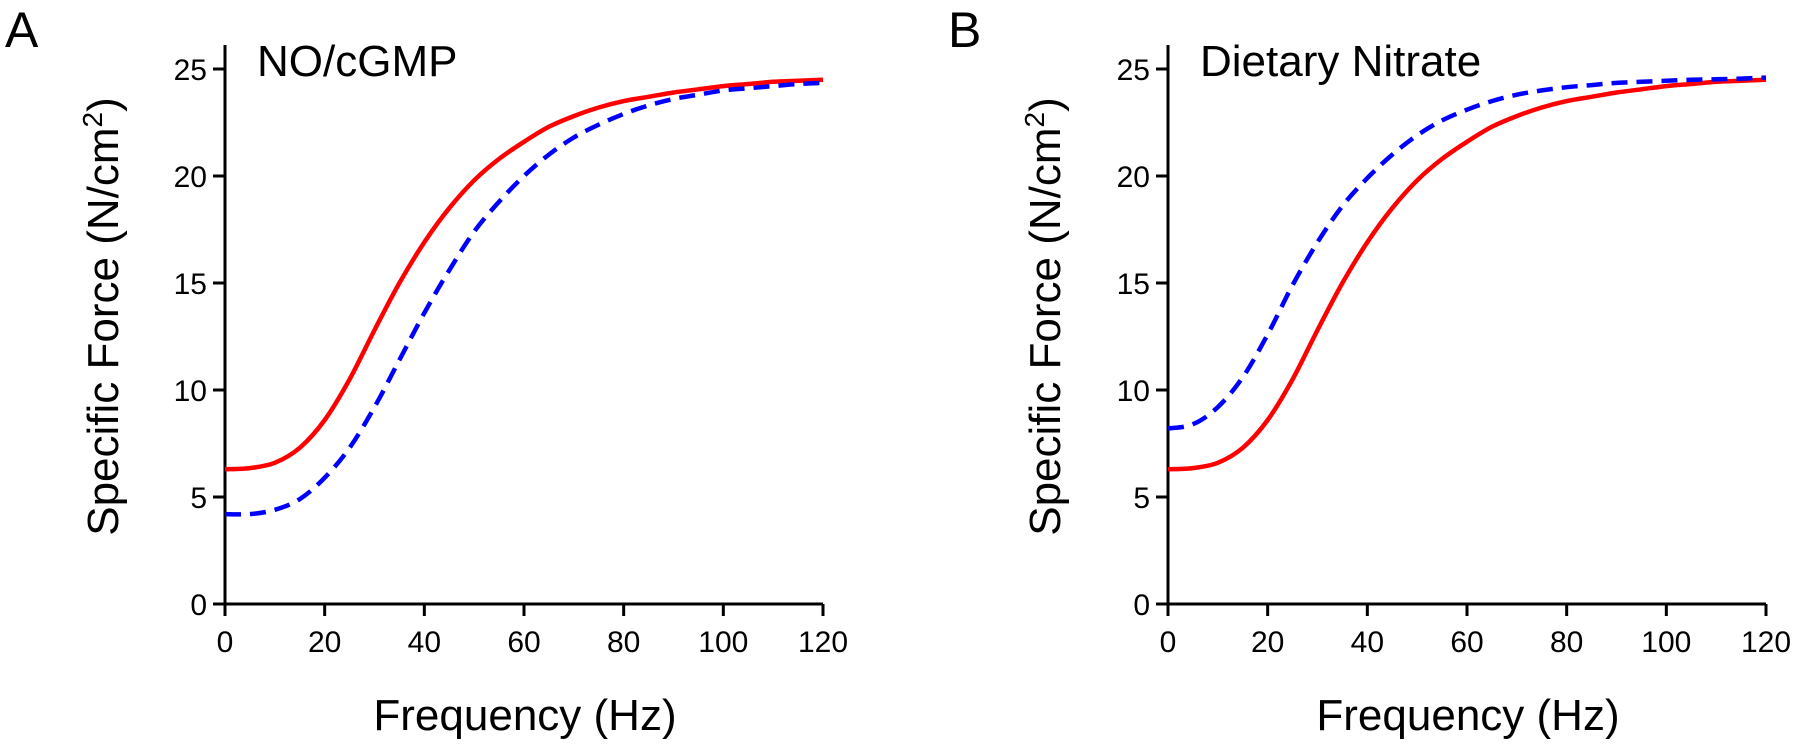  I want to click on panel-label: B, so click(964, 30).